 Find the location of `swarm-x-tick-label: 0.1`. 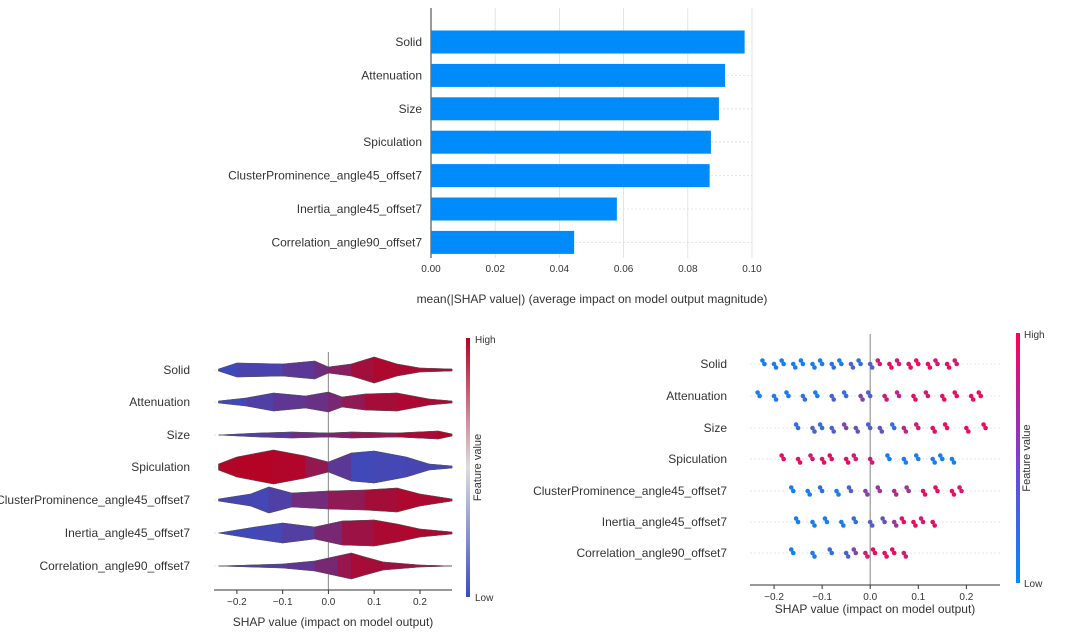

swarm-x-tick-label: 0.1 is located at coordinates (918, 597).